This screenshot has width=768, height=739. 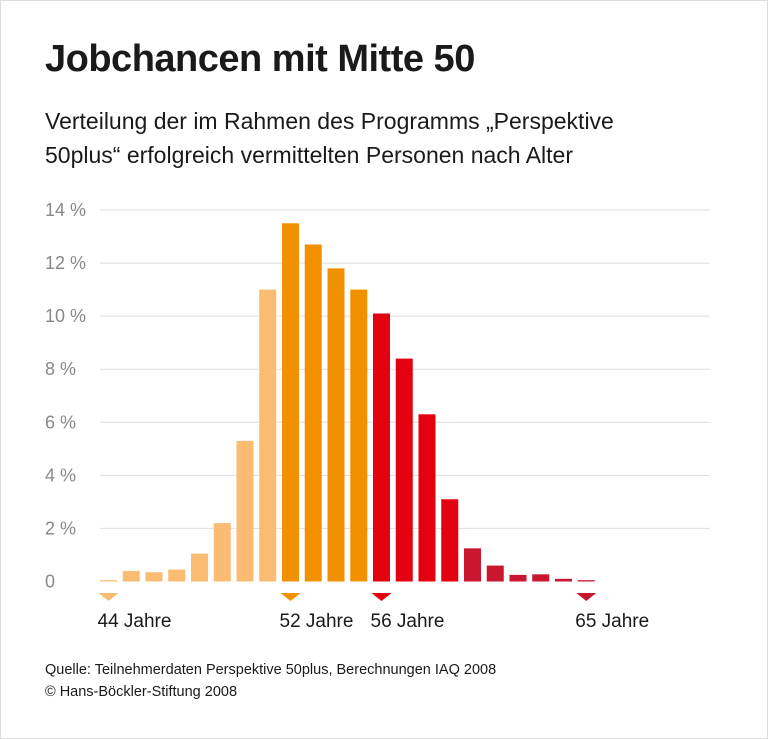 What do you see at coordinates (65, 210) in the screenshot?
I see `y-tick-label: 14 %` at bounding box center [65, 210].